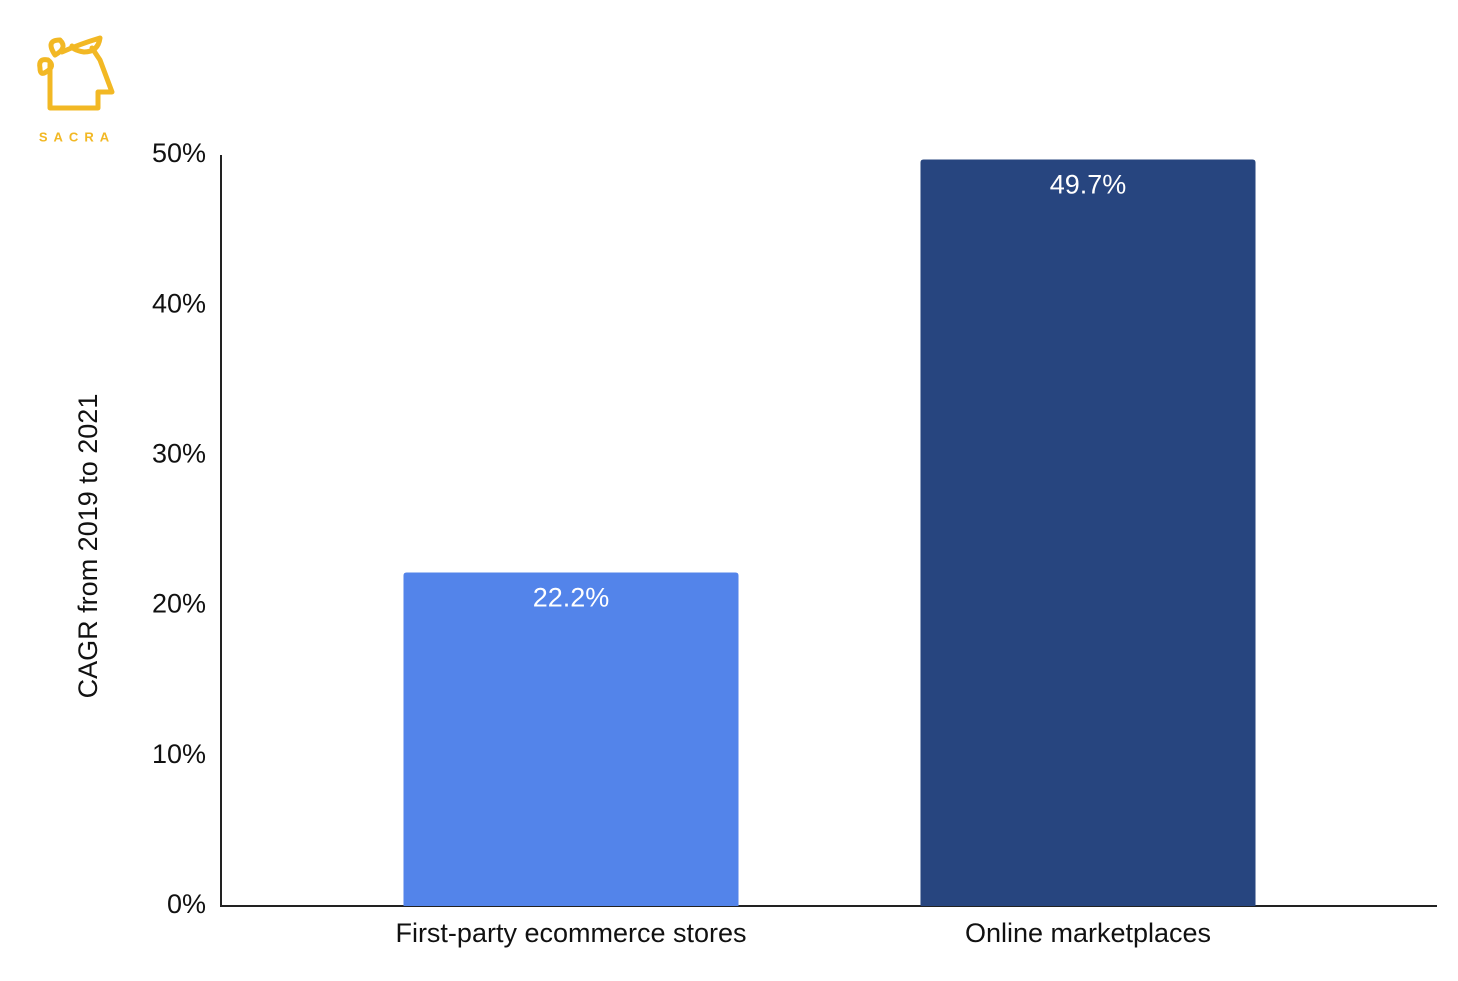 The image size is (1458, 981). Describe the element at coordinates (570, 933) in the screenshot. I see `x-tick-label: First-party ecommerce stores` at that location.